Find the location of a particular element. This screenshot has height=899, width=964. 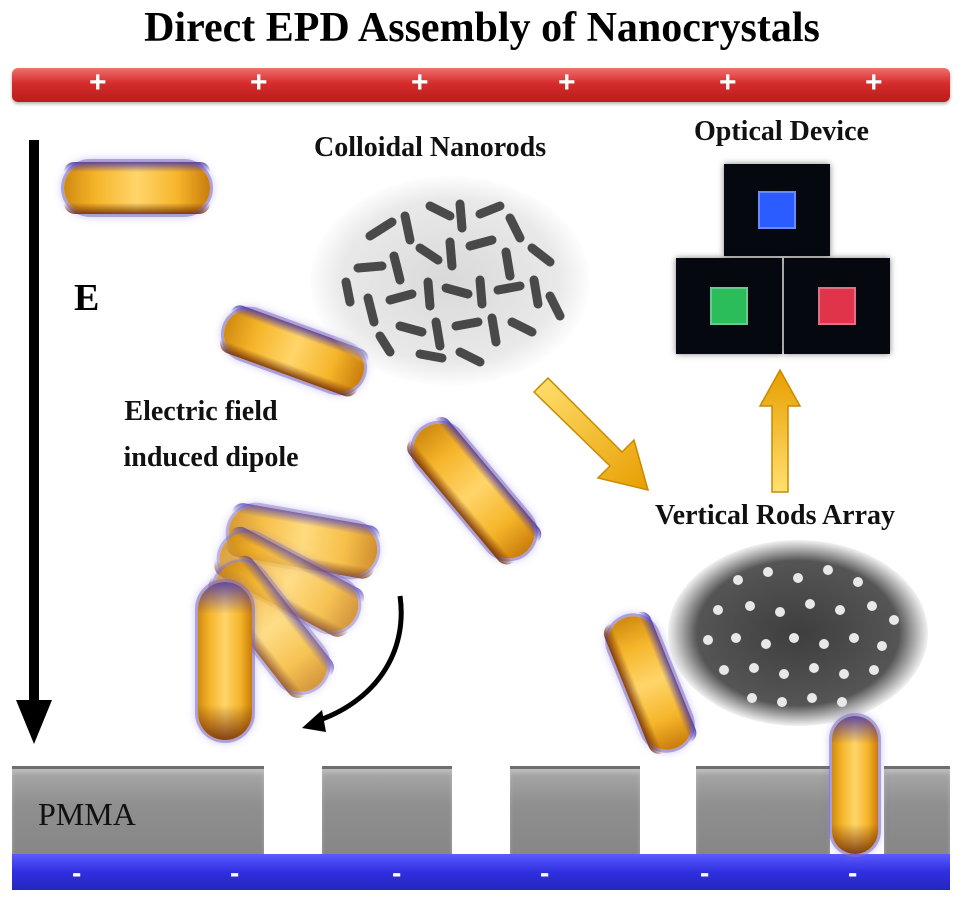

green-pixel is located at coordinates (729, 306).